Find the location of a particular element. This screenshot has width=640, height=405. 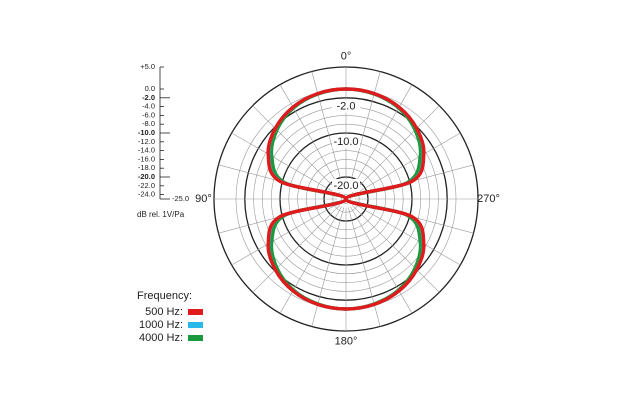

legend-label: 1000 Hz: is located at coordinates (161, 325).